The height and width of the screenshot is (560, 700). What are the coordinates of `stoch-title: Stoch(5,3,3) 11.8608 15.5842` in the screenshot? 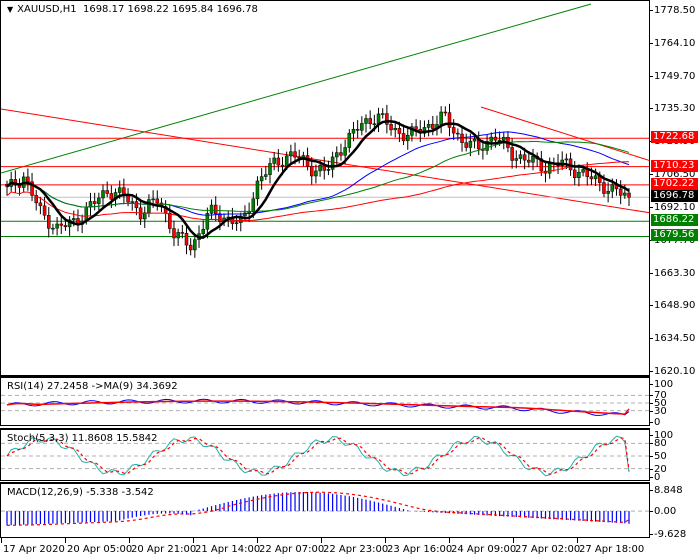 It's located at (82, 438).